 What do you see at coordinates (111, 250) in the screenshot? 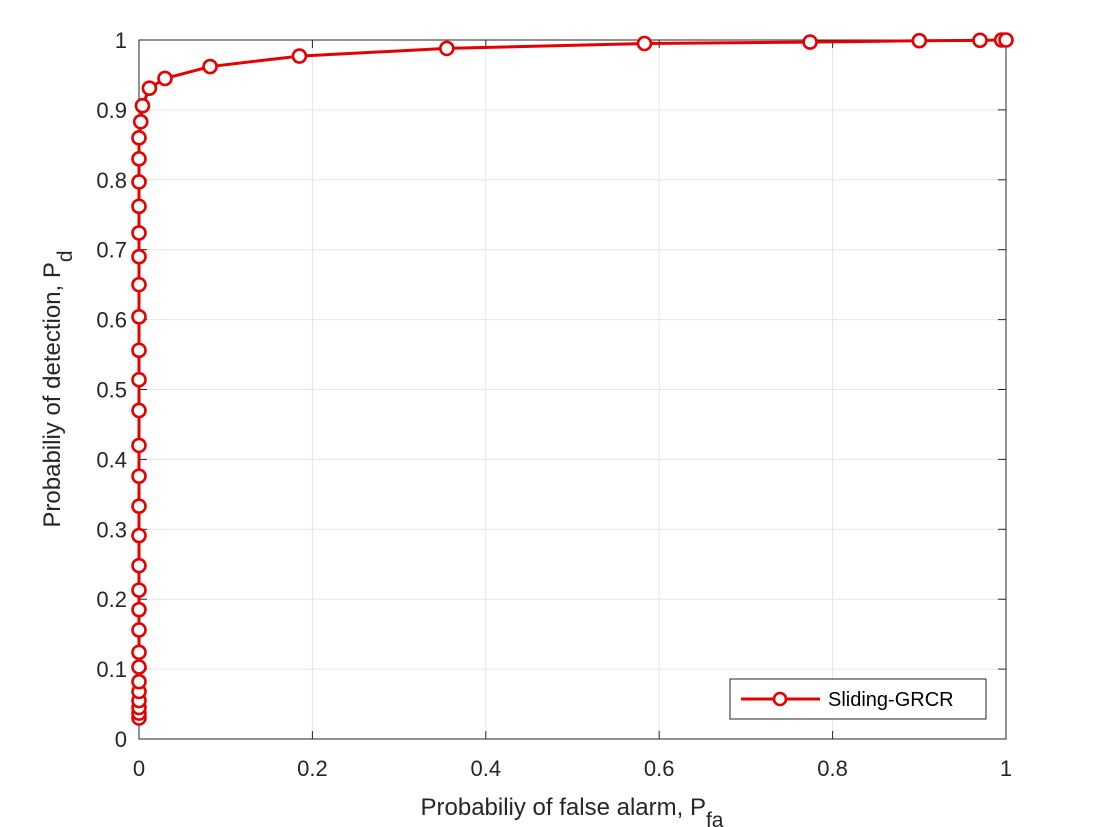
I see `y-tick-label: 0.7` at bounding box center [111, 250].